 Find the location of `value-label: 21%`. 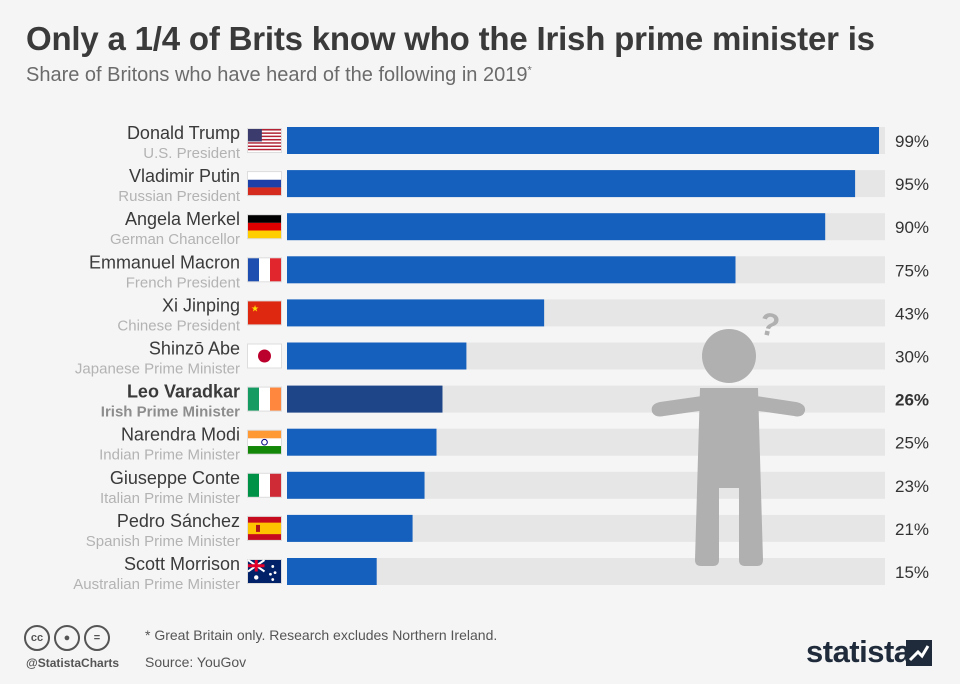

value-label: 21% is located at coordinates (912, 529).